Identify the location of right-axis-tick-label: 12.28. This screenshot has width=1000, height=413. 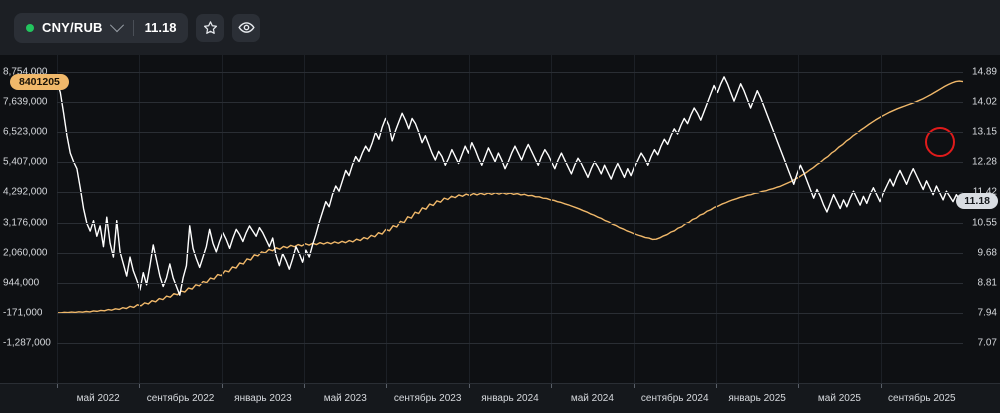
(984, 162).